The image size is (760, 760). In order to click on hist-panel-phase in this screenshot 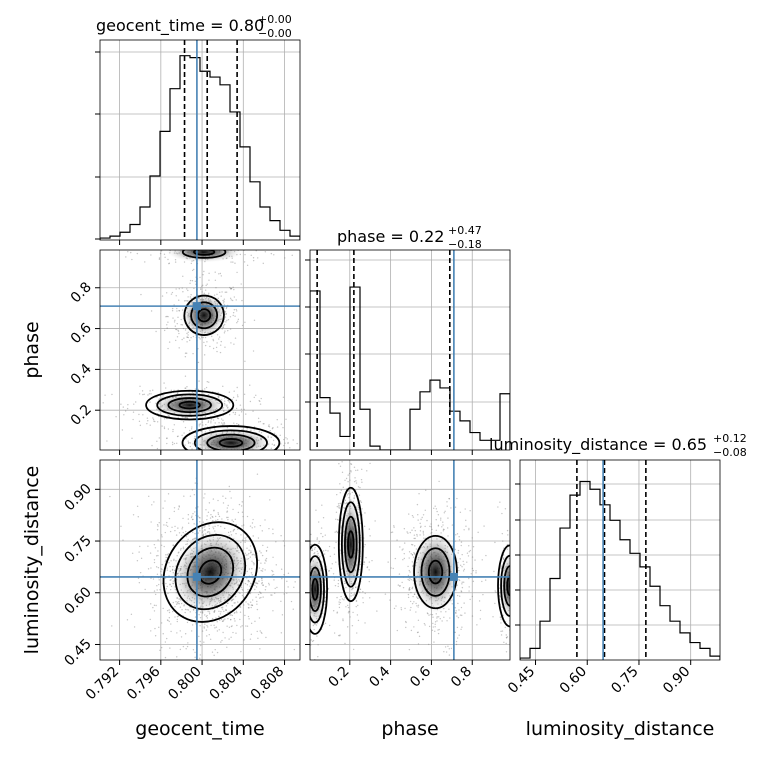, I will do `click(408, 352)`.